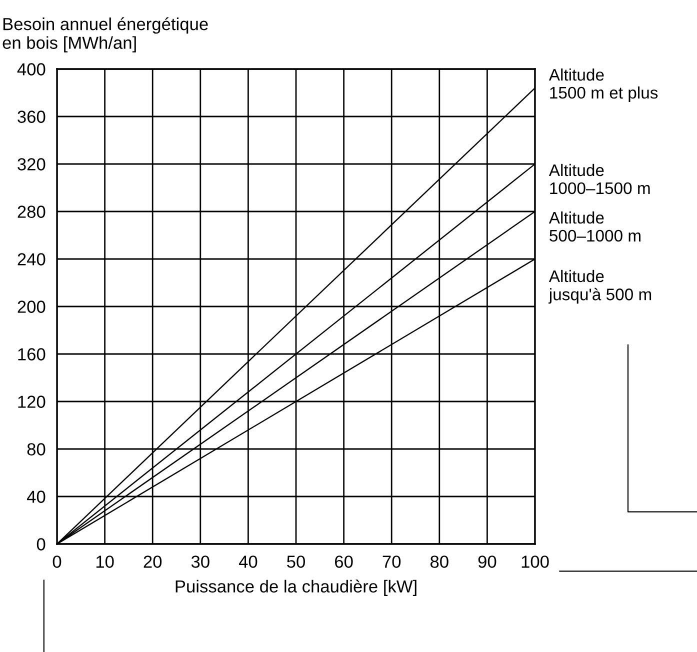 The width and height of the screenshot is (697, 652). I want to click on series-label: Altitude jusqu'à 500 m, so click(600, 287).